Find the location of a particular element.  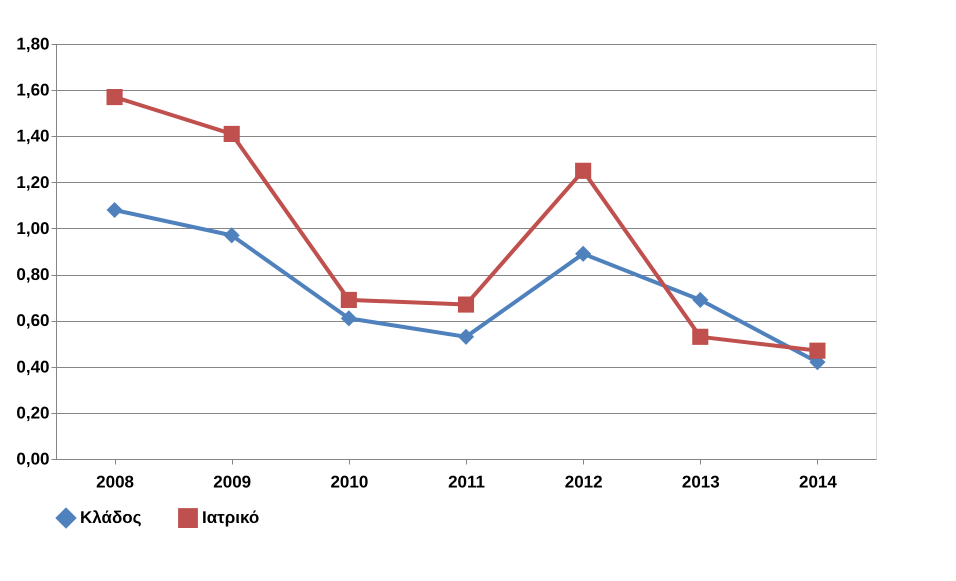

y-tick-label: 1,40 is located at coordinates (33, 136).